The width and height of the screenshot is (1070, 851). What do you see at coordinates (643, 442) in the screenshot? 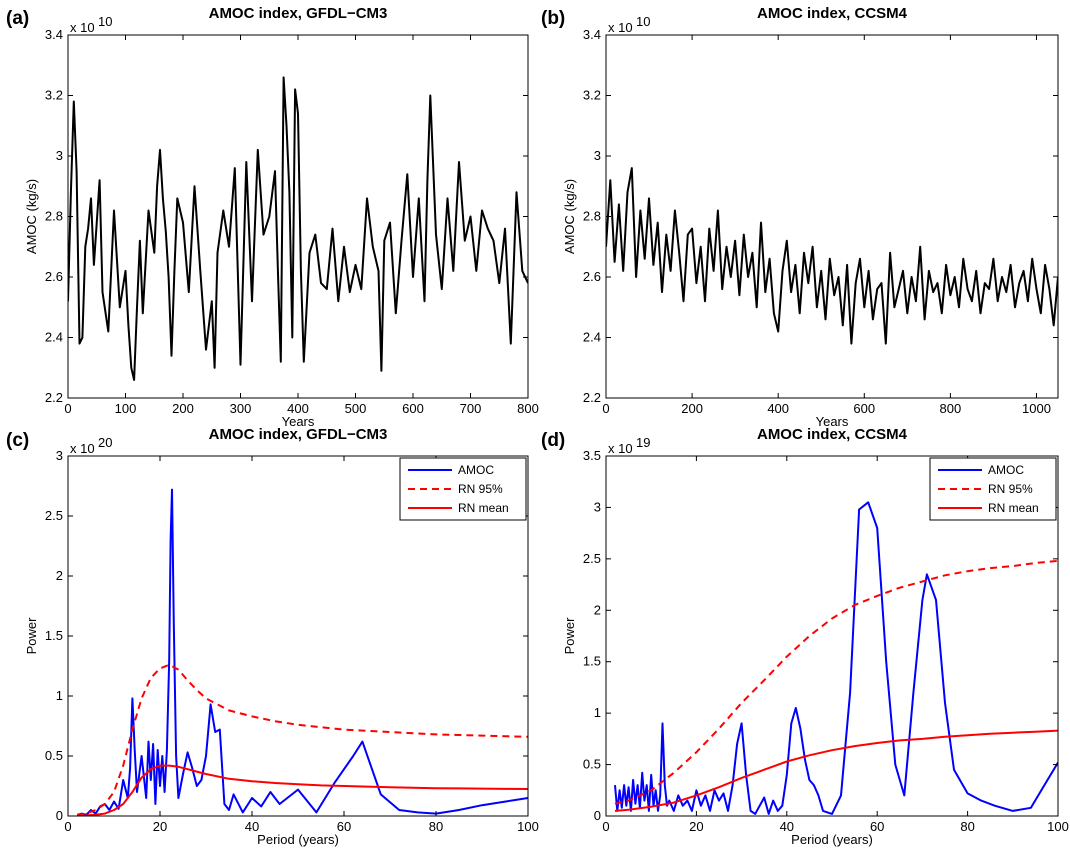
I see `exponent-value: 19` at bounding box center [643, 442].